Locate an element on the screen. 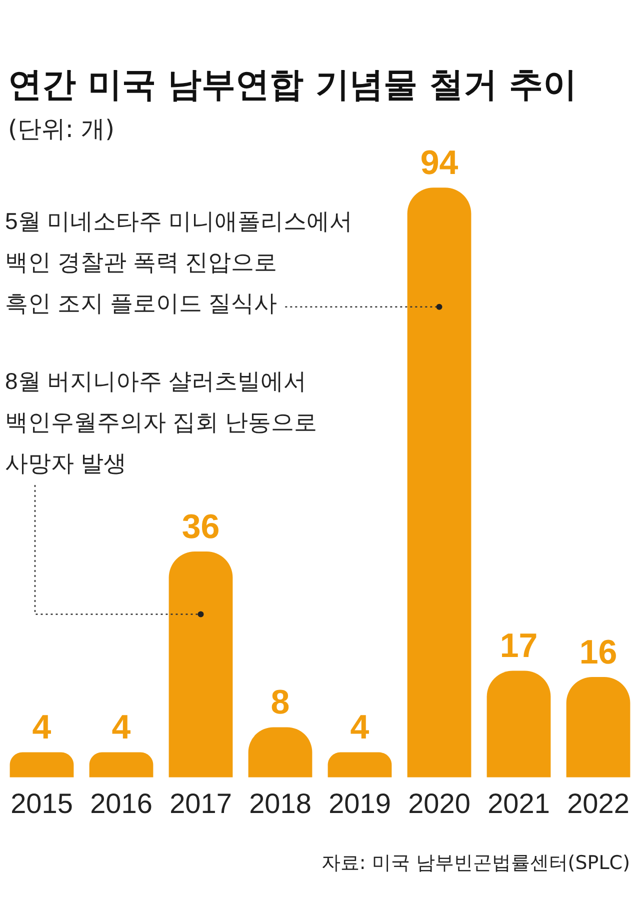 The width and height of the screenshot is (640, 905). data-label: 36 is located at coordinates (201, 527).